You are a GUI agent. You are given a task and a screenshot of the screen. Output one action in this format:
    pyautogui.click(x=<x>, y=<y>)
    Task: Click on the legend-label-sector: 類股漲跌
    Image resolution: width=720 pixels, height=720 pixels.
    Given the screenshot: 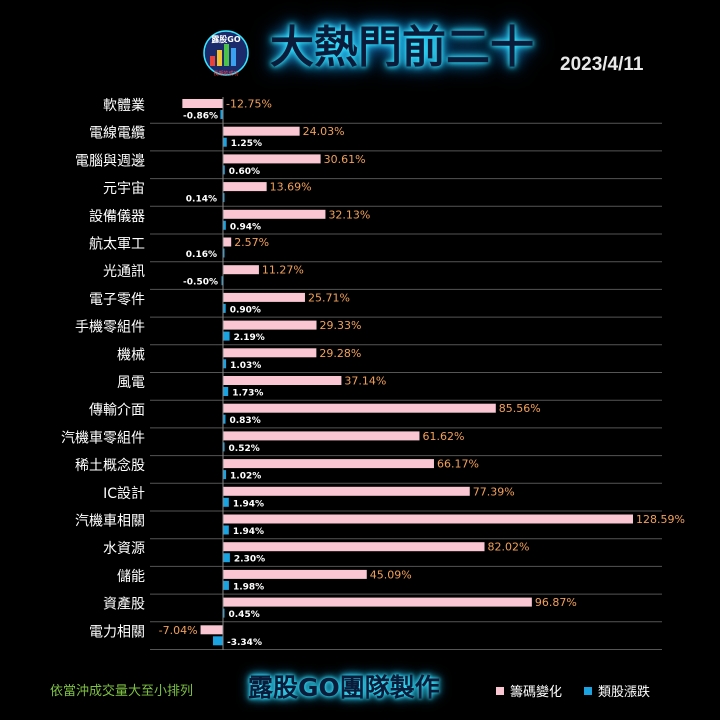 What is the action you would take?
    pyautogui.click(x=624, y=692)
    